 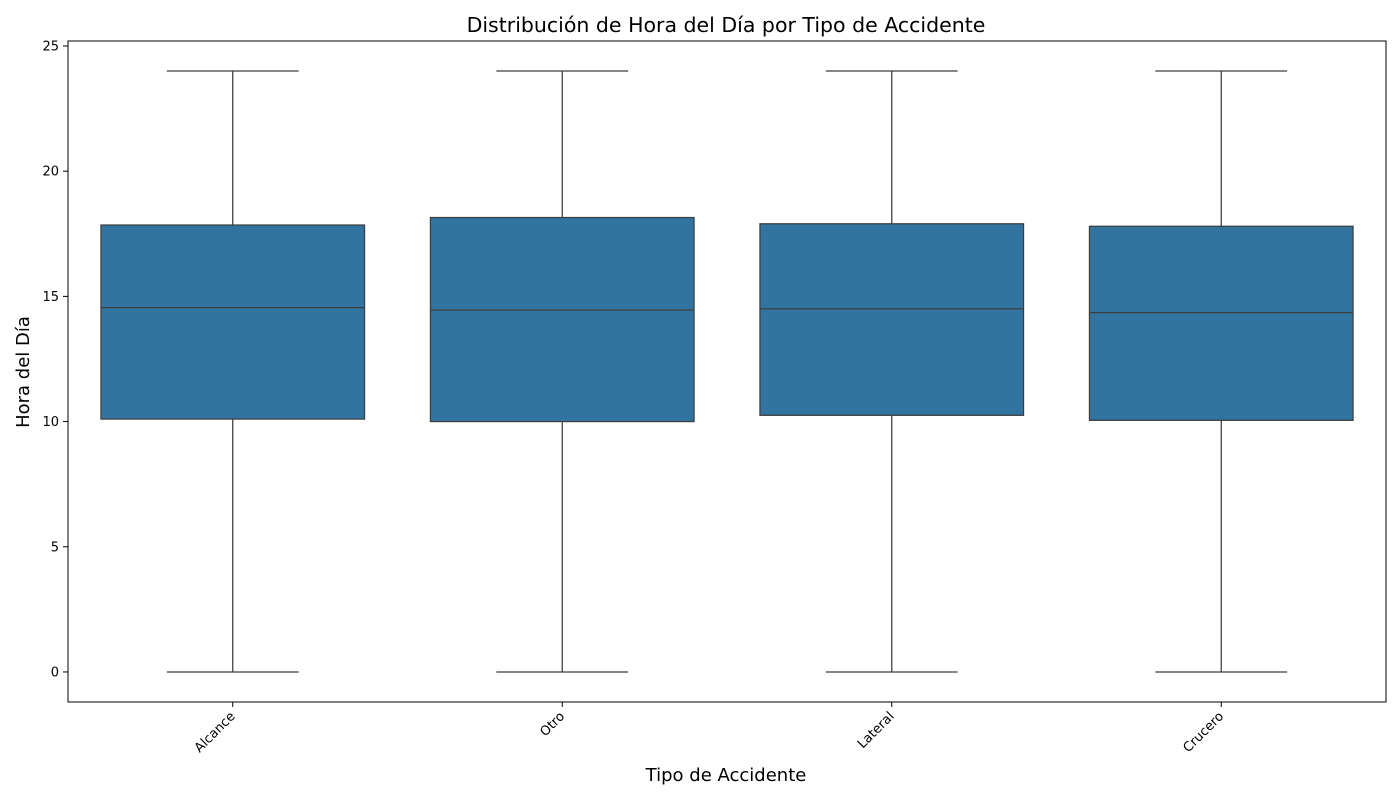 What do you see at coordinates (55, 672) in the screenshot?
I see `y-tick-label-0: 0` at bounding box center [55, 672].